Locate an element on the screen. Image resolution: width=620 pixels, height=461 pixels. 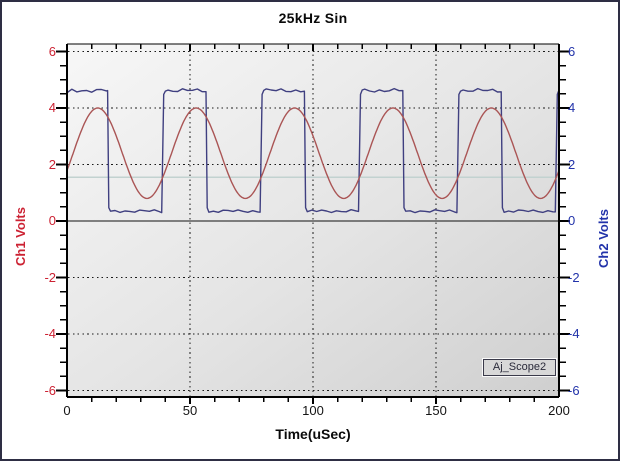
y-left-tick-label: -2 is located at coordinates (50, 277).